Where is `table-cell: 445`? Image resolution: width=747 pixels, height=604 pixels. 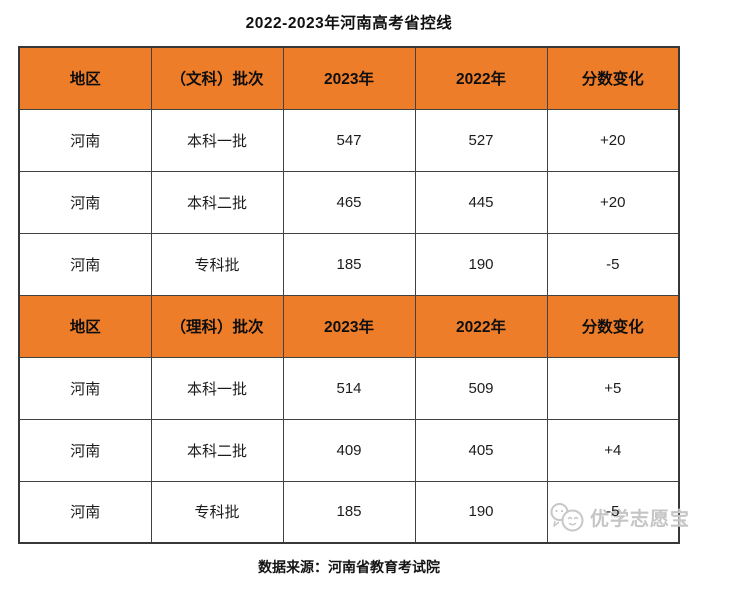 table-cell: 445 is located at coordinates (481, 202).